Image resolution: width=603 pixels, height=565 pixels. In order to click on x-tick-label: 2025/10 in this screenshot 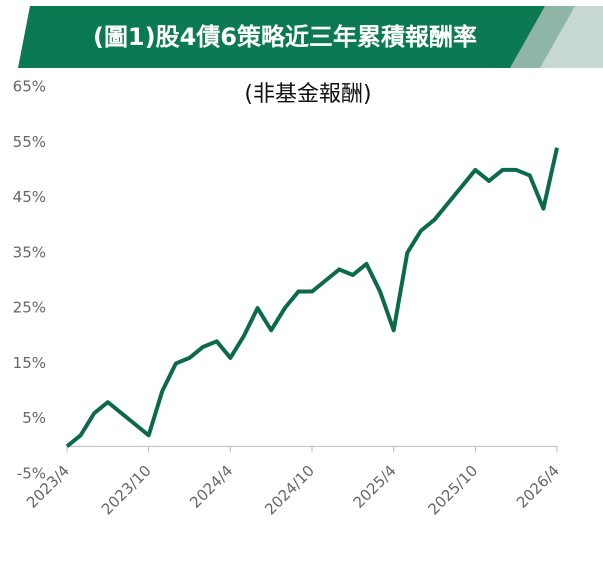, I will do `click(453, 490)`.